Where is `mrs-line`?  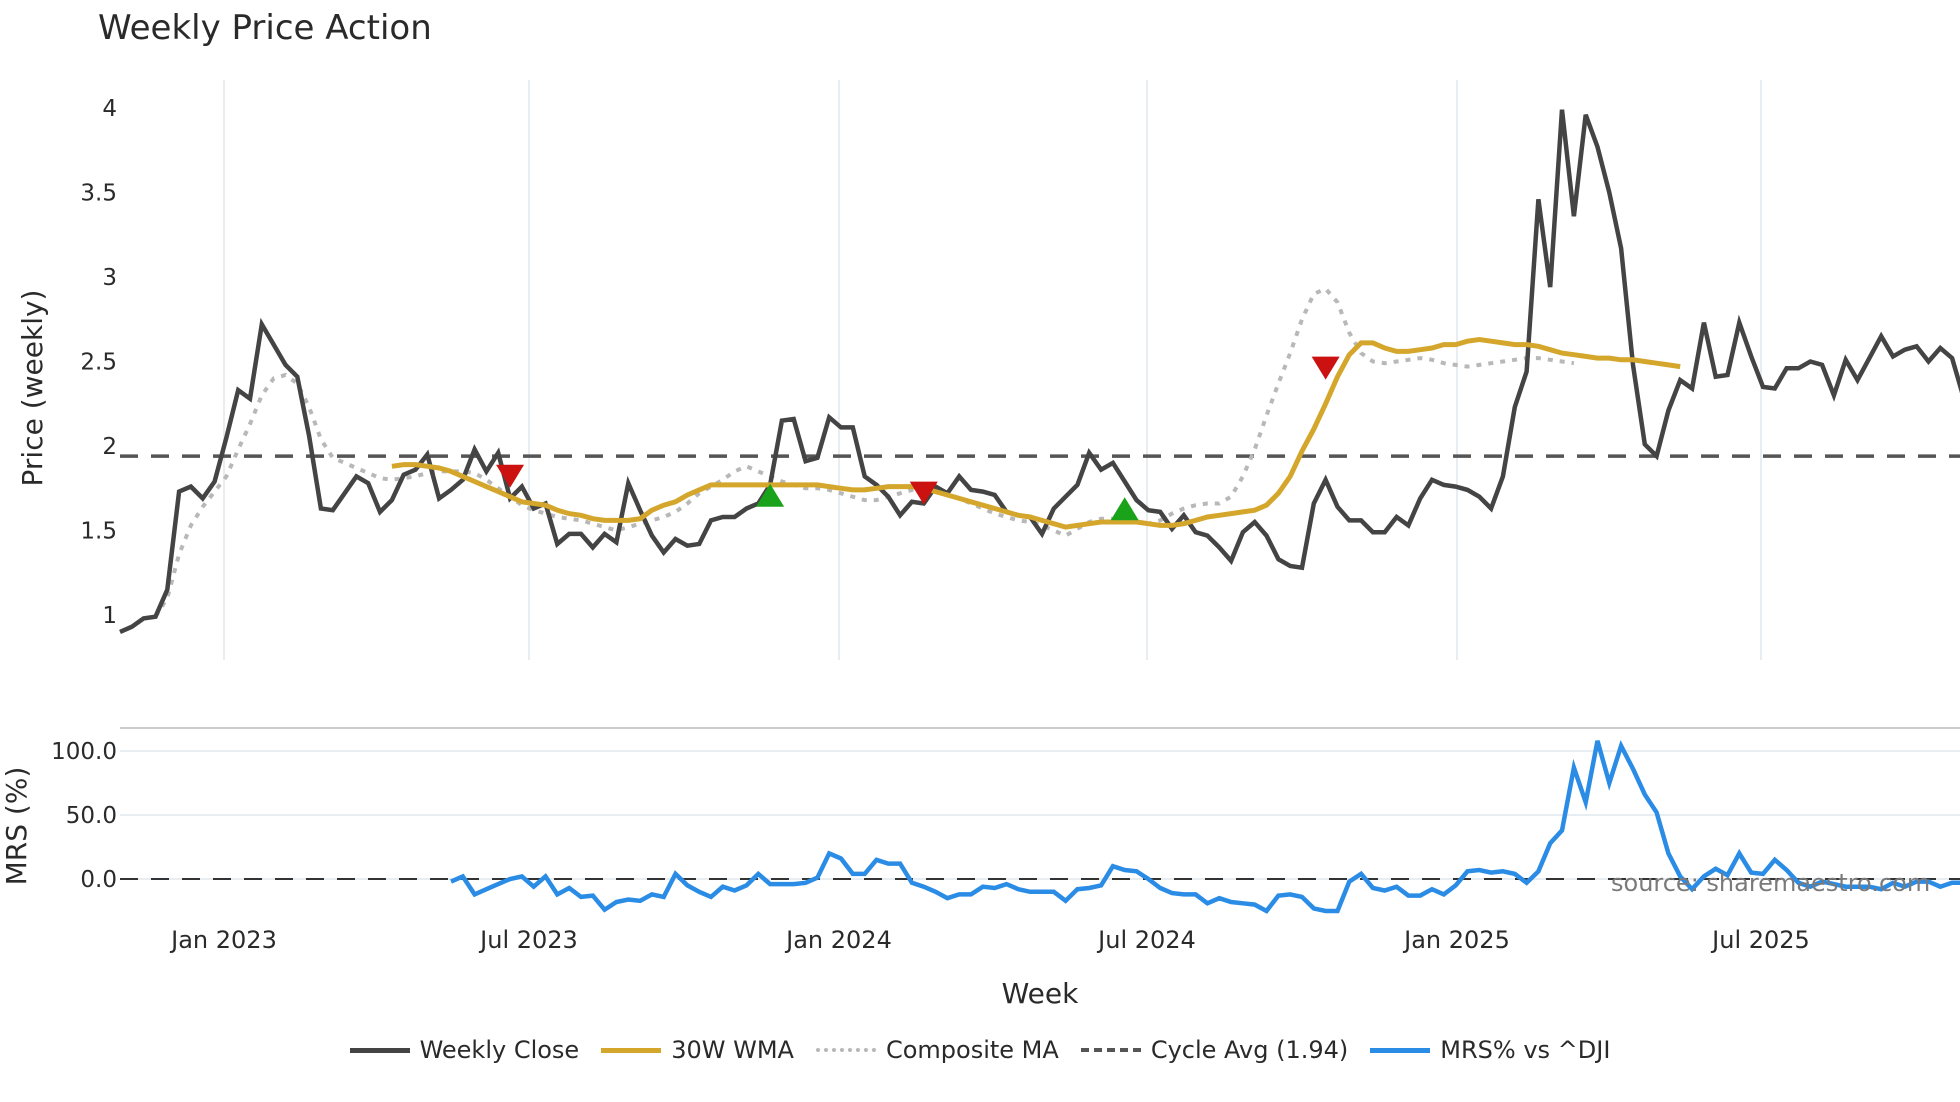
mrs-line is located at coordinates (1205, 827).